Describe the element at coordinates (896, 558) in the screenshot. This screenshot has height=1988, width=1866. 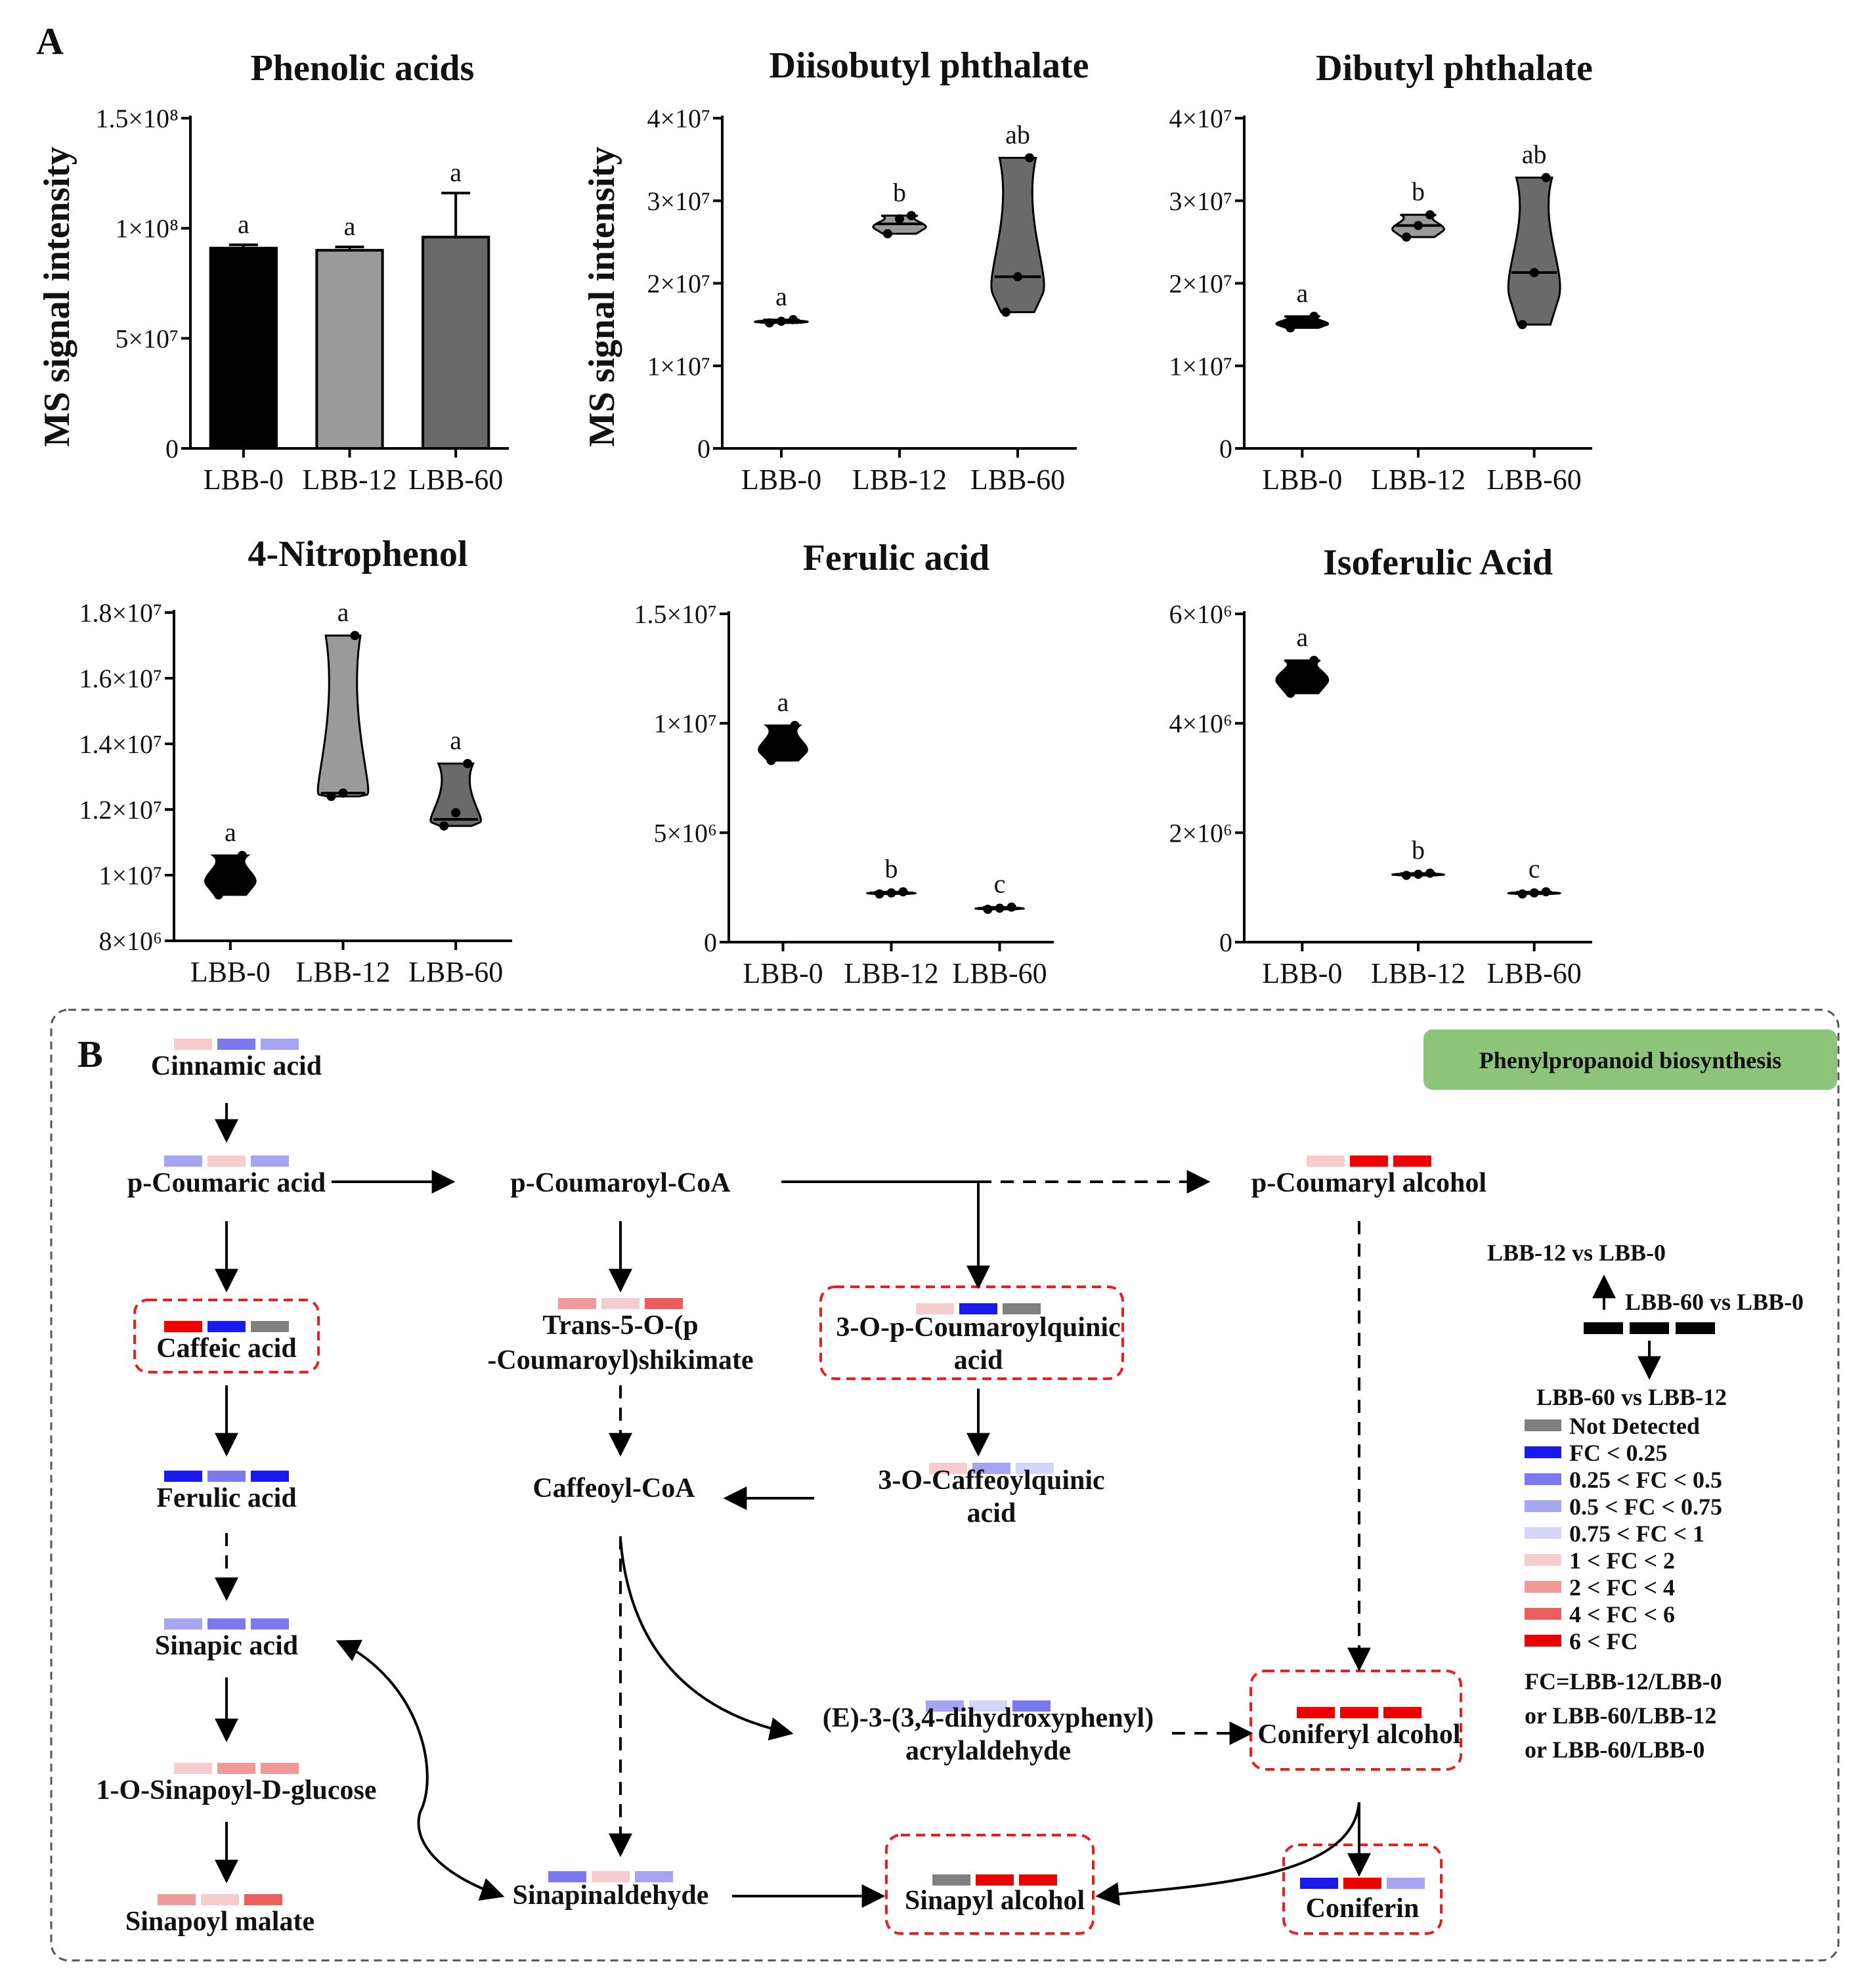
I see `chart-title: Ferulic acid` at that location.